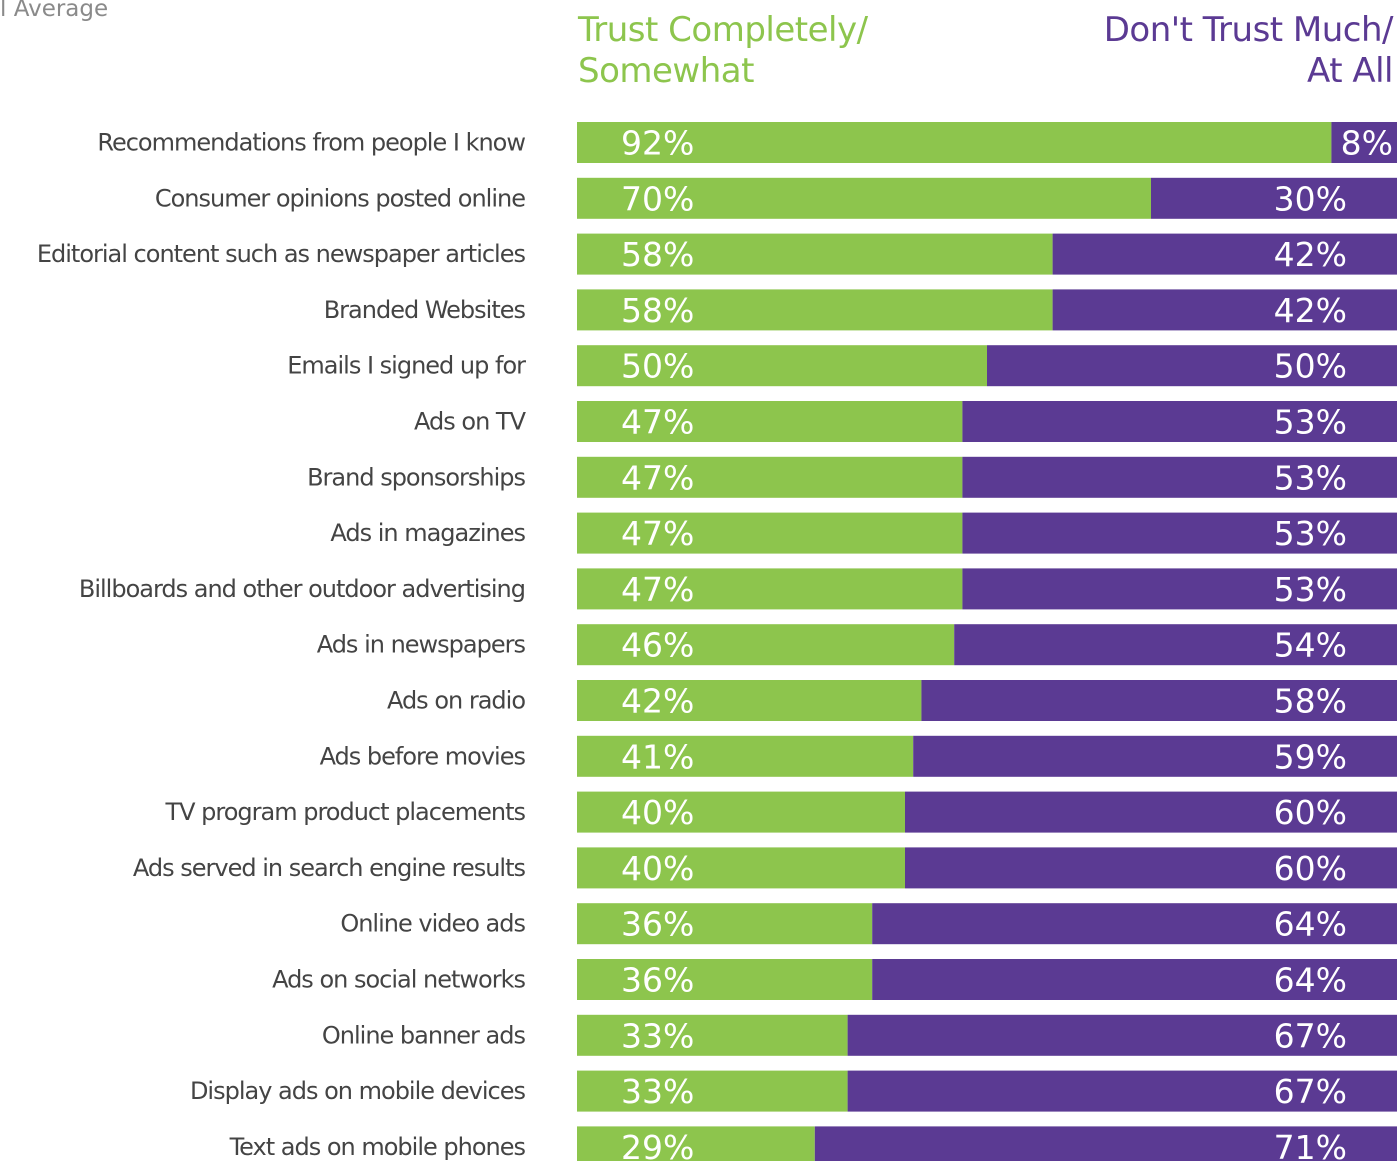  Describe the element at coordinates (1310, 756) in the screenshot. I see `value-label-distrust: 59%` at that location.